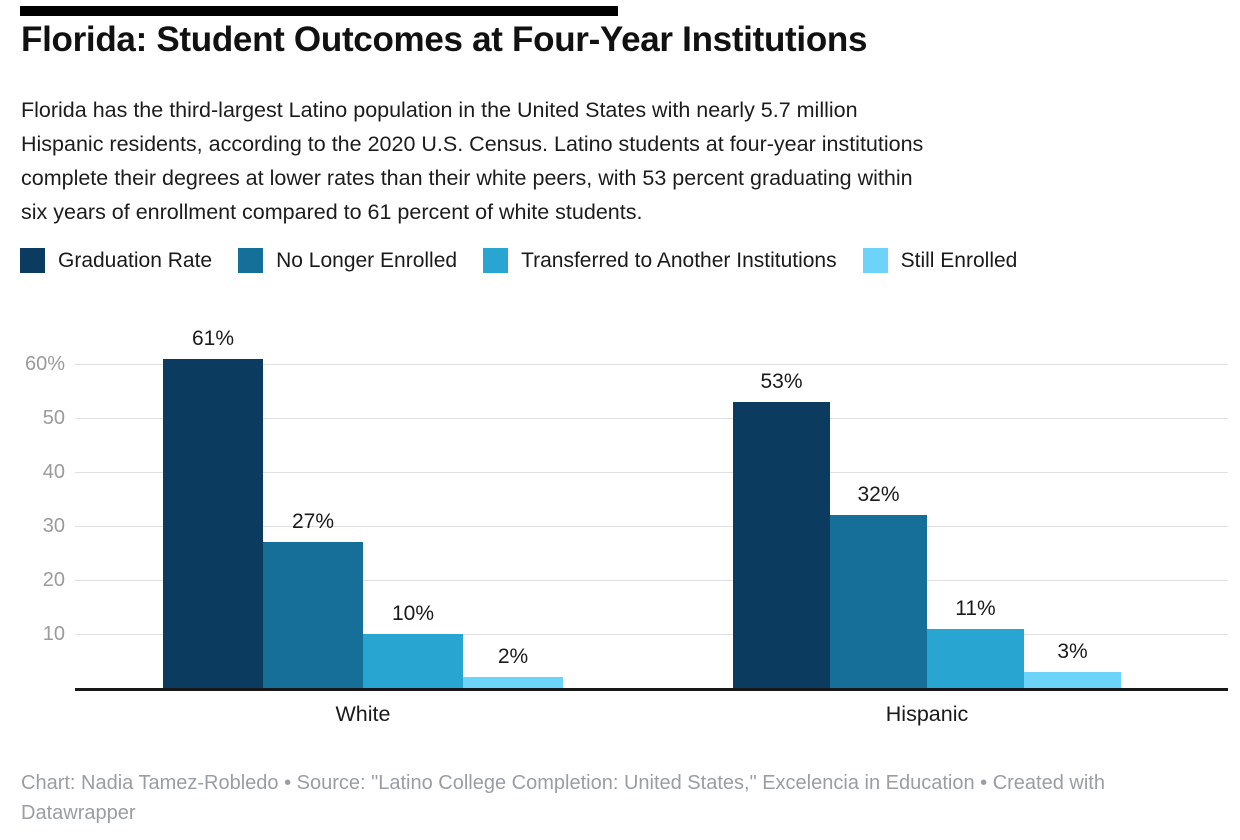 This screenshot has height=840, width=1240. I want to click on bar-value-label-hispanic-still-enrolled: 3%, so click(1072, 651).